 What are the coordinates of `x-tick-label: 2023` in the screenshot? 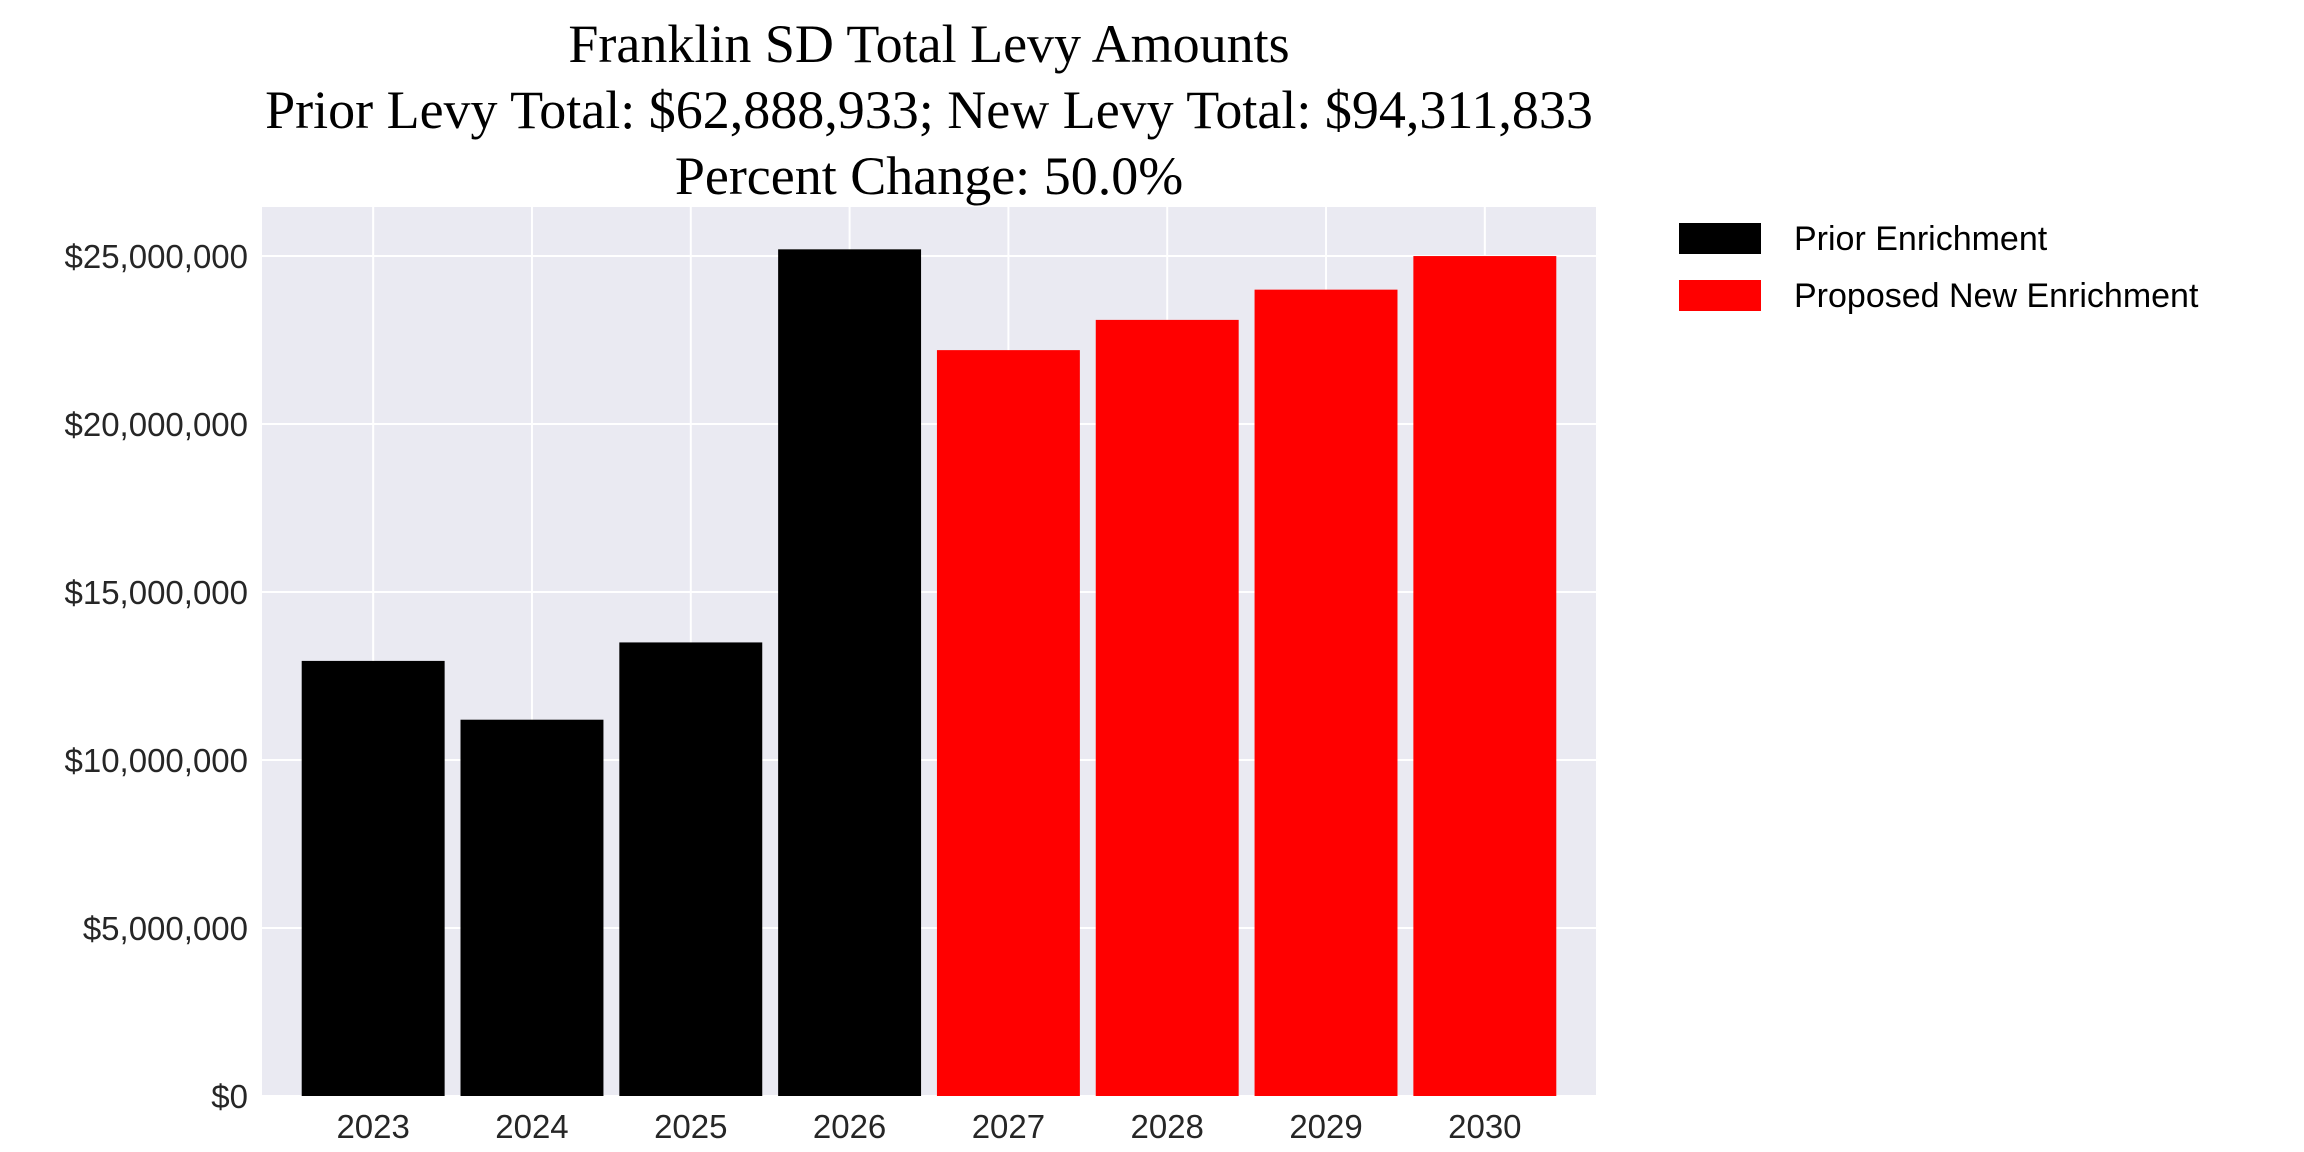 It's located at (372, 1126).